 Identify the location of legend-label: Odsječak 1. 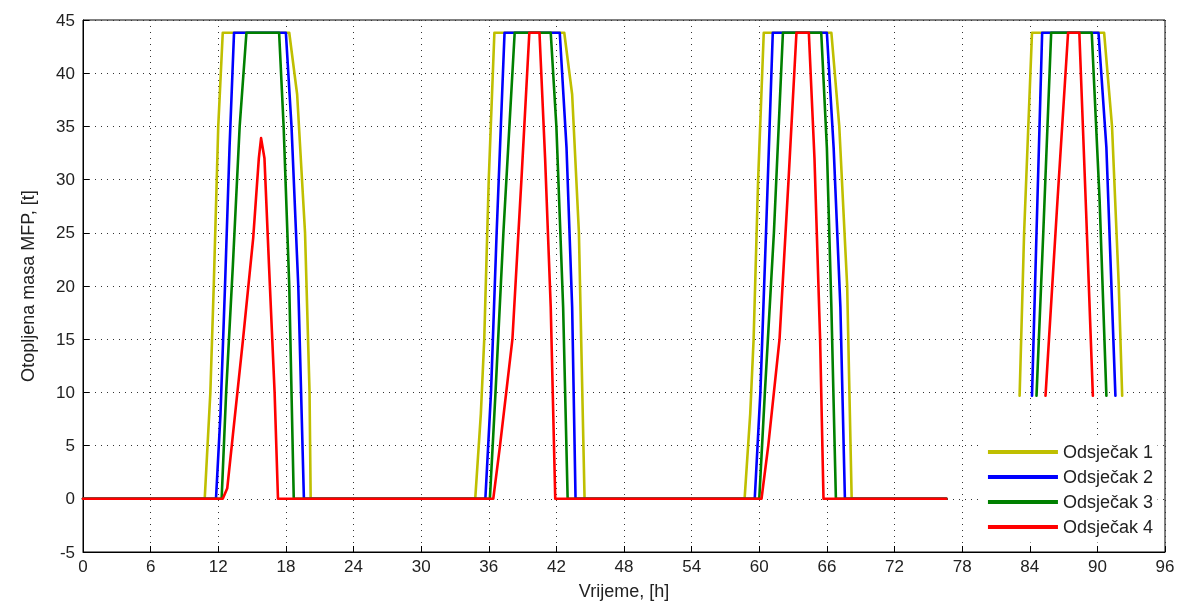
(1107, 452).